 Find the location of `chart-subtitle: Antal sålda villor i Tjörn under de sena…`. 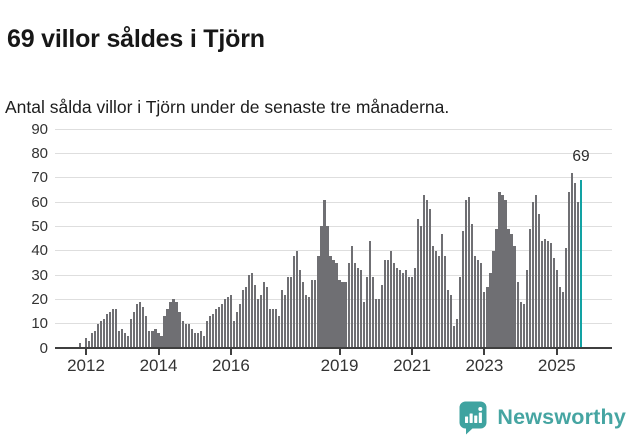

chart-subtitle: Antal sålda villor i Tjörn under de sena… is located at coordinates (227, 106).